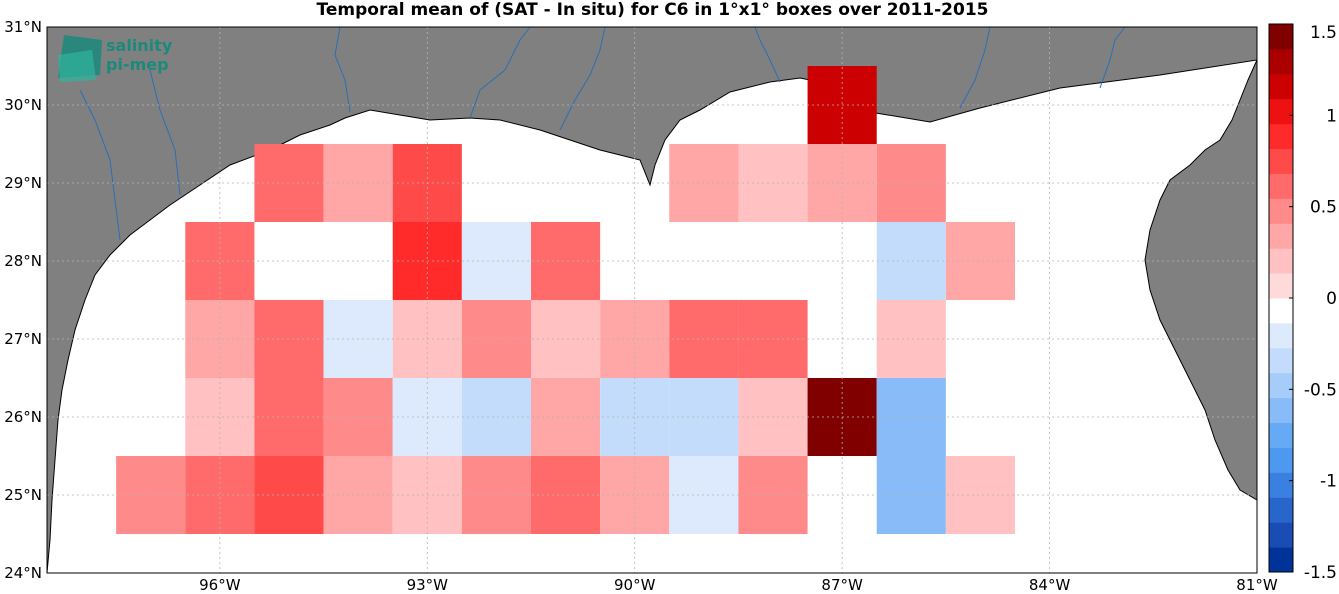 The height and width of the screenshot is (594, 1339). What do you see at coordinates (23, 417) in the screenshot?
I see `y-tick-label: 26°N` at bounding box center [23, 417].